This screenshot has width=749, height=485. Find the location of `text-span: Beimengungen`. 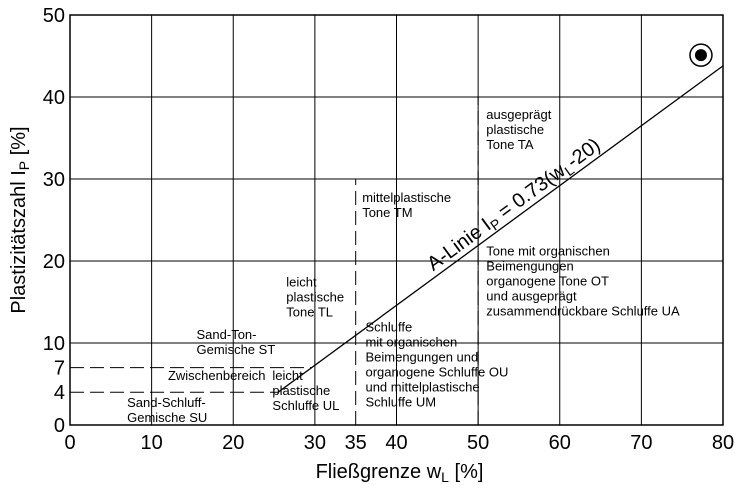

text-span: Beimengungen is located at coordinates (529, 265).